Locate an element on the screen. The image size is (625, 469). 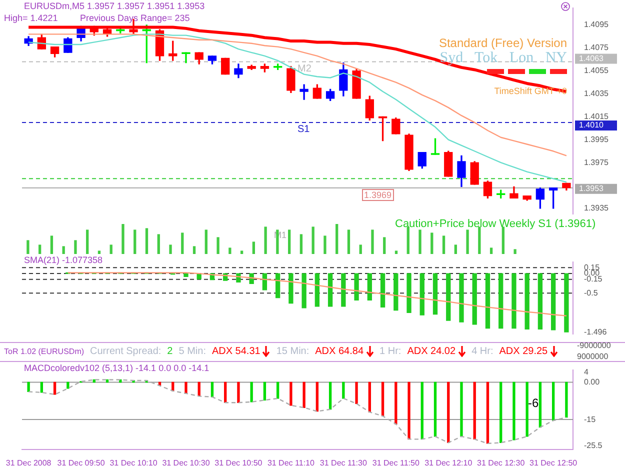
chart-title: EURUSDm,M5 1.3957 1.3957 1.3951 1.3953 is located at coordinates (114, 6).